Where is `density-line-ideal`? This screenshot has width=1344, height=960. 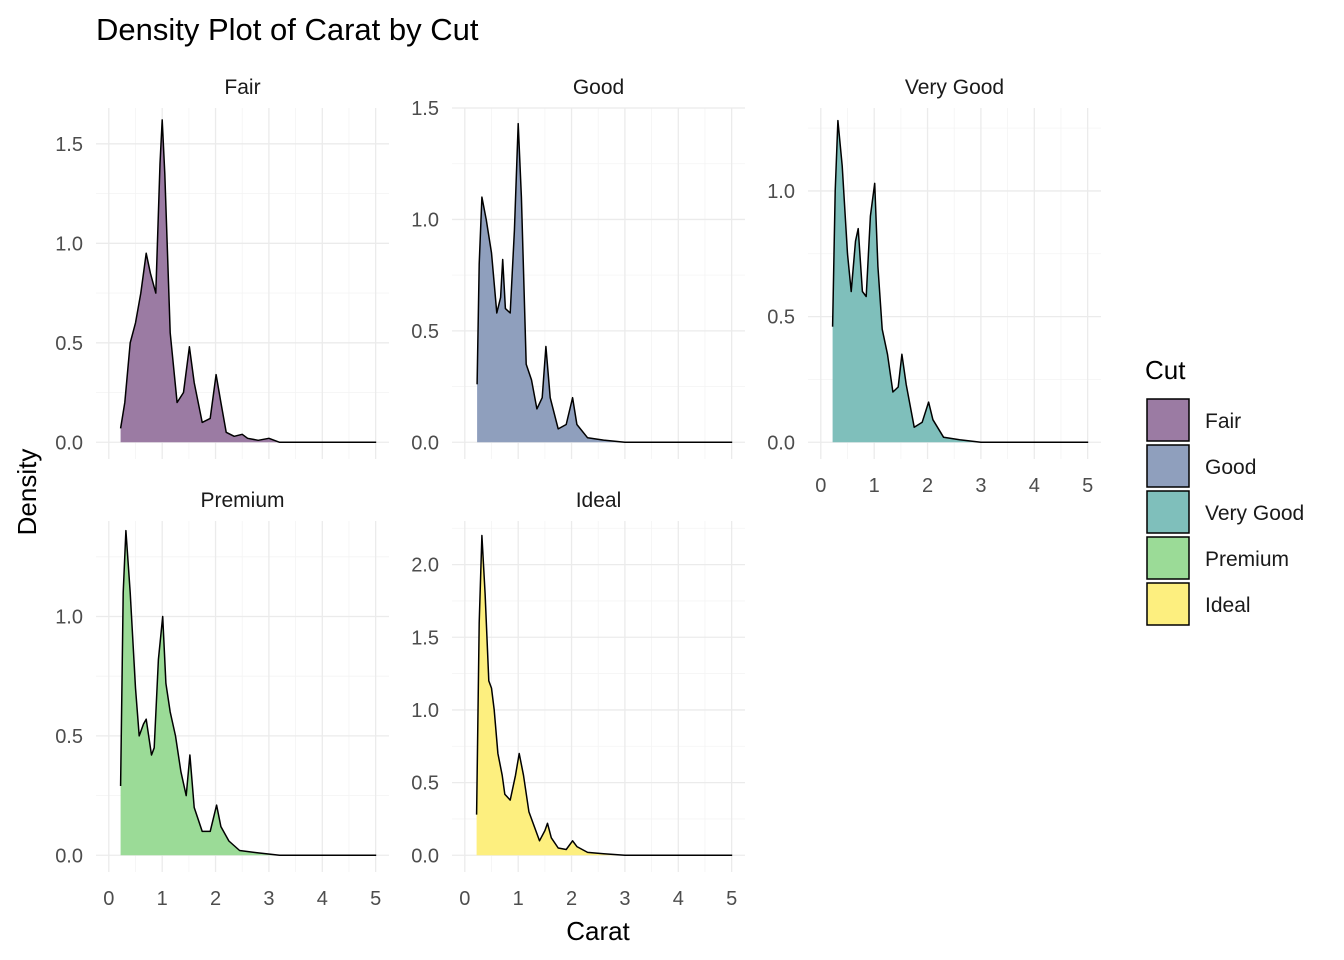
density-line-ideal is located at coordinates (604, 695).